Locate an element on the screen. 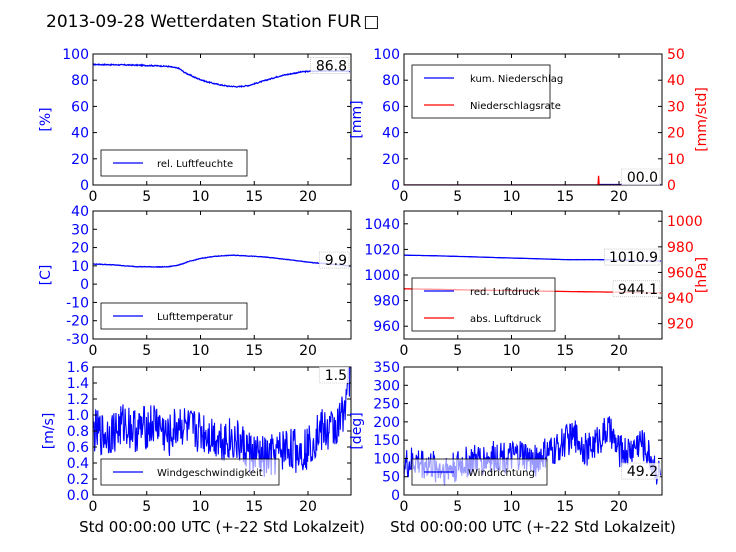  last-value-label: 9.9 is located at coordinates (336, 261).